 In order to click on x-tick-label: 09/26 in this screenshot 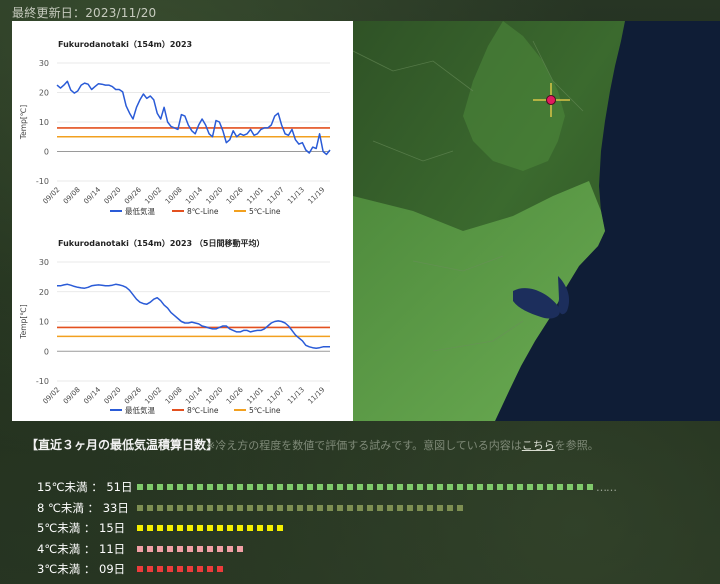, I will do `click(133, 395)`.